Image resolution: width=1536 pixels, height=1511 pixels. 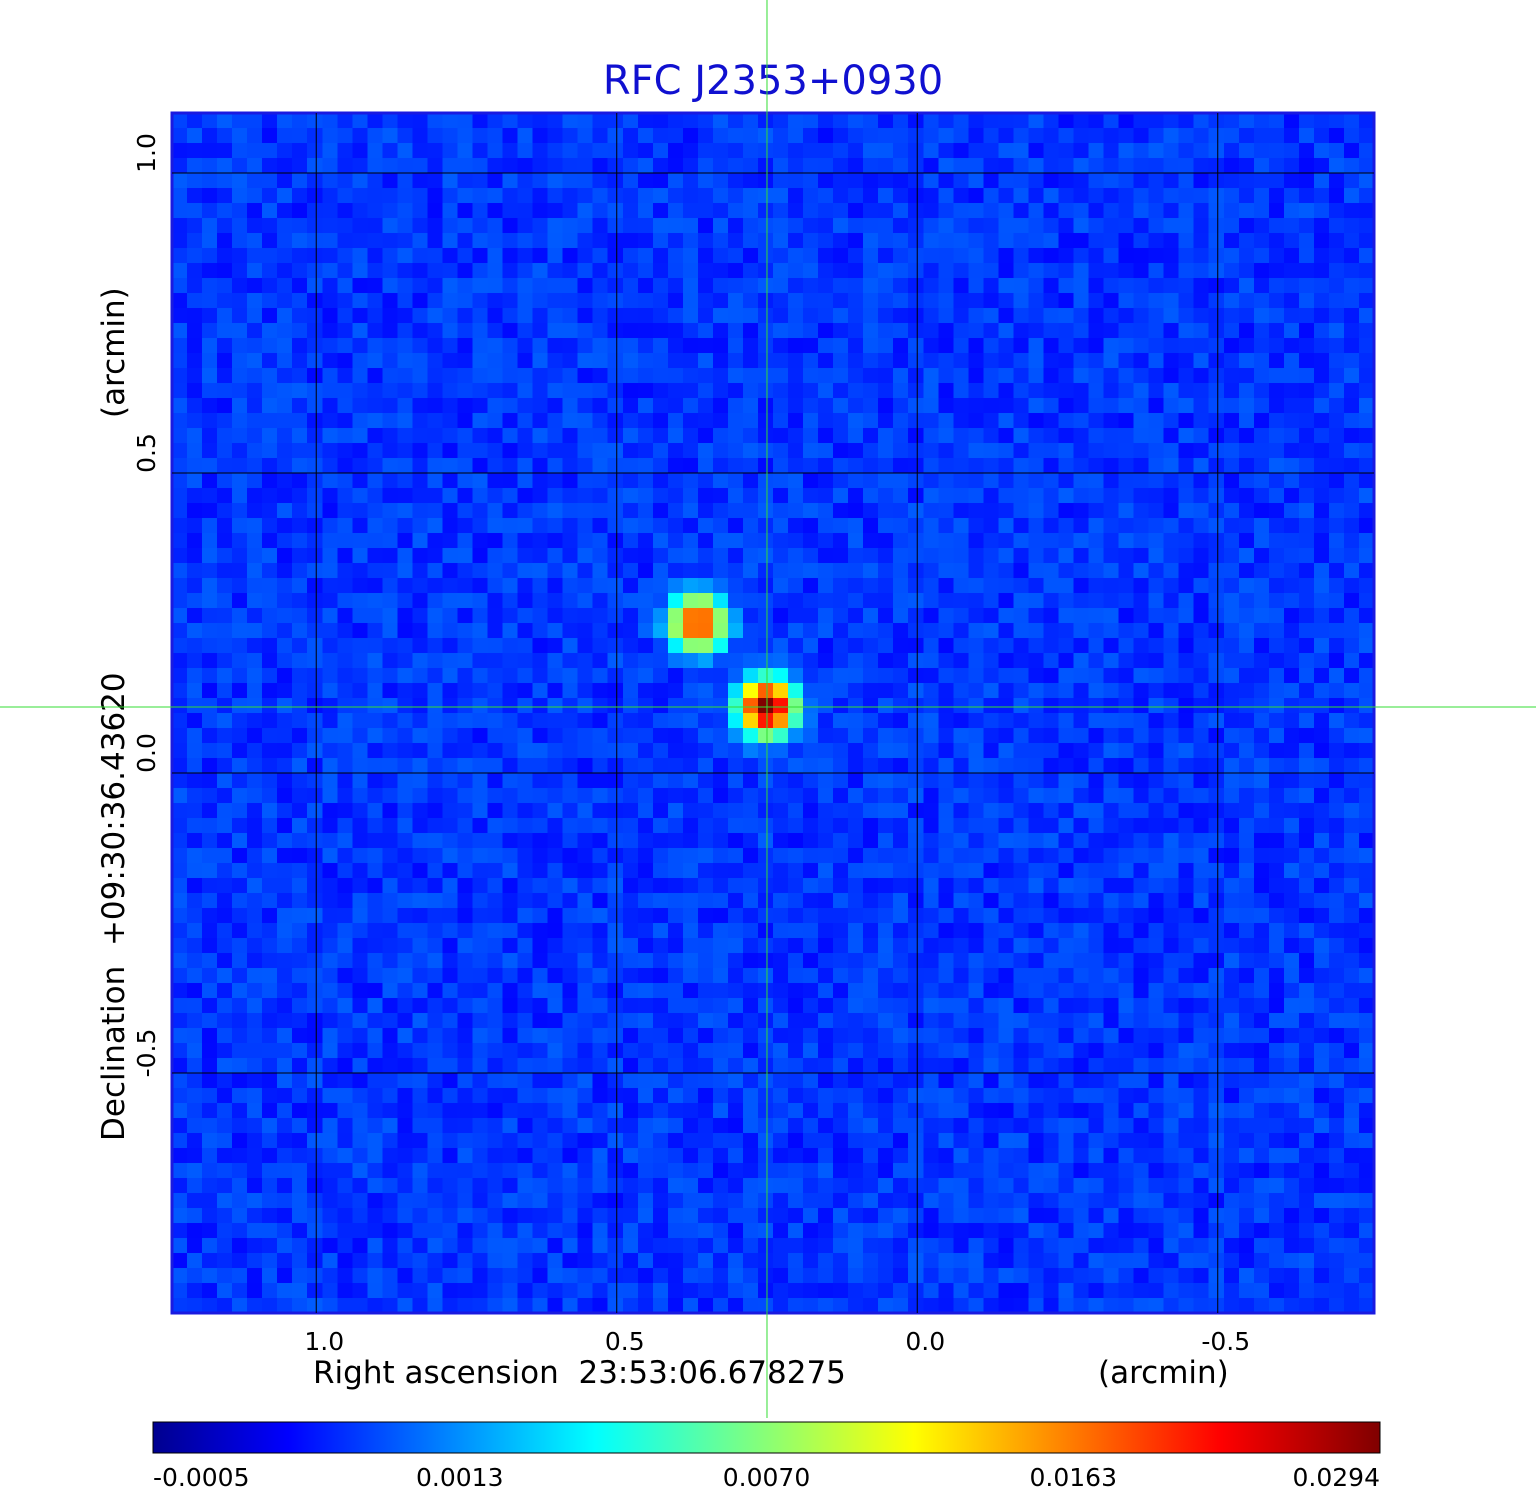 What do you see at coordinates (146, 605) in the screenshot?
I see `y-tick-labels: 1.0 0.5 0.0 -0.5` at bounding box center [146, 605].